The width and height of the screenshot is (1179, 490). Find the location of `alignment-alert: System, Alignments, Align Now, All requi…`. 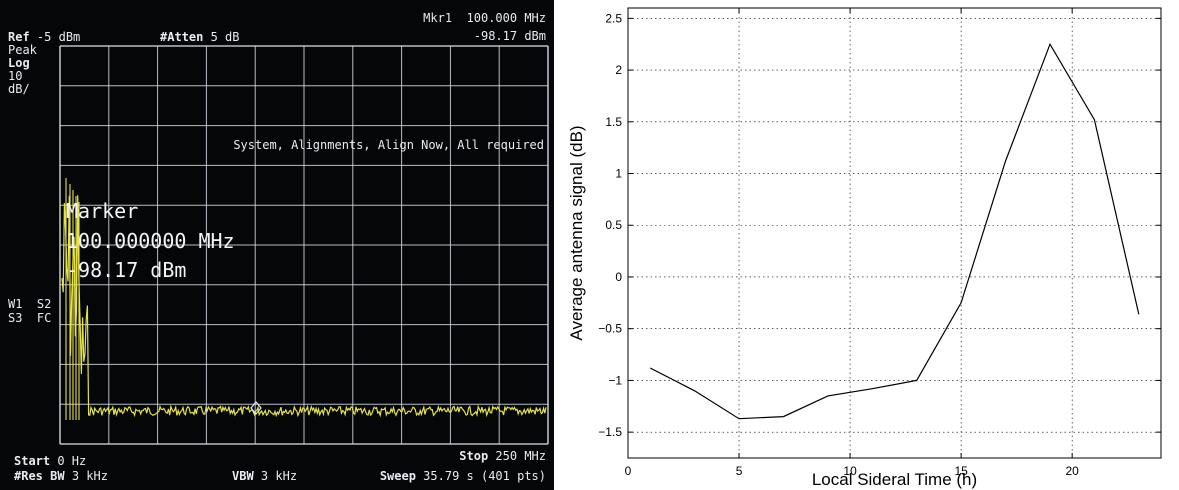

alignment-alert: System, Alignments, Align Now, All requi… is located at coordinates (388, 145).